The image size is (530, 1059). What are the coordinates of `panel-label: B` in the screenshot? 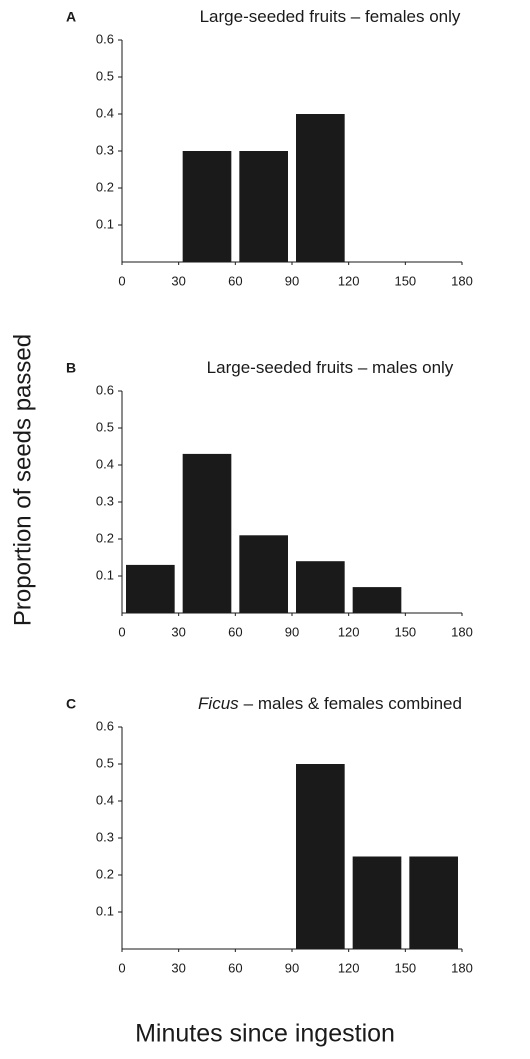 It's located at (71, 368).